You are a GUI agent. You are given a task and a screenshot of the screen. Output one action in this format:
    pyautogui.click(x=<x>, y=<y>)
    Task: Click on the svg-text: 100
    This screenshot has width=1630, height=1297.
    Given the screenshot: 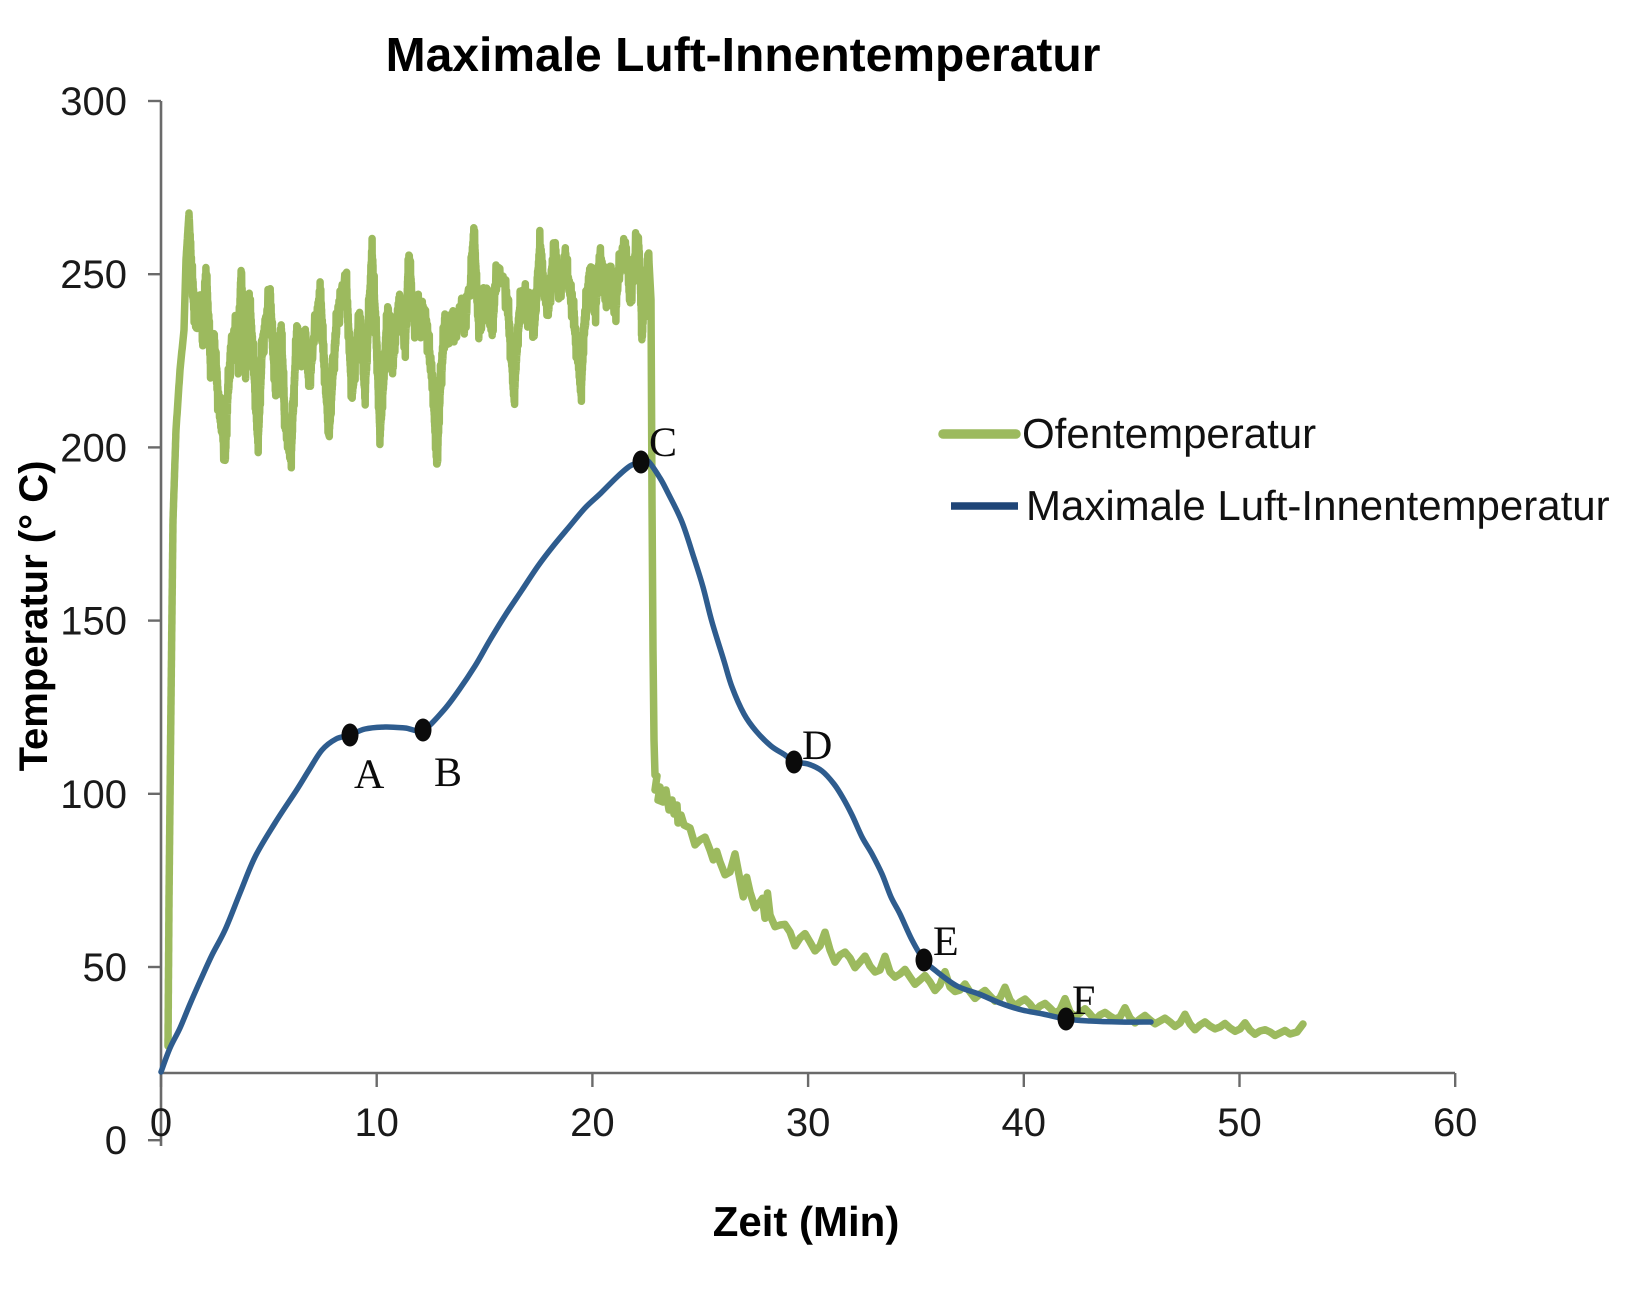 What is the action you would take?
    pyautogui.click(x=93, y=795)
    